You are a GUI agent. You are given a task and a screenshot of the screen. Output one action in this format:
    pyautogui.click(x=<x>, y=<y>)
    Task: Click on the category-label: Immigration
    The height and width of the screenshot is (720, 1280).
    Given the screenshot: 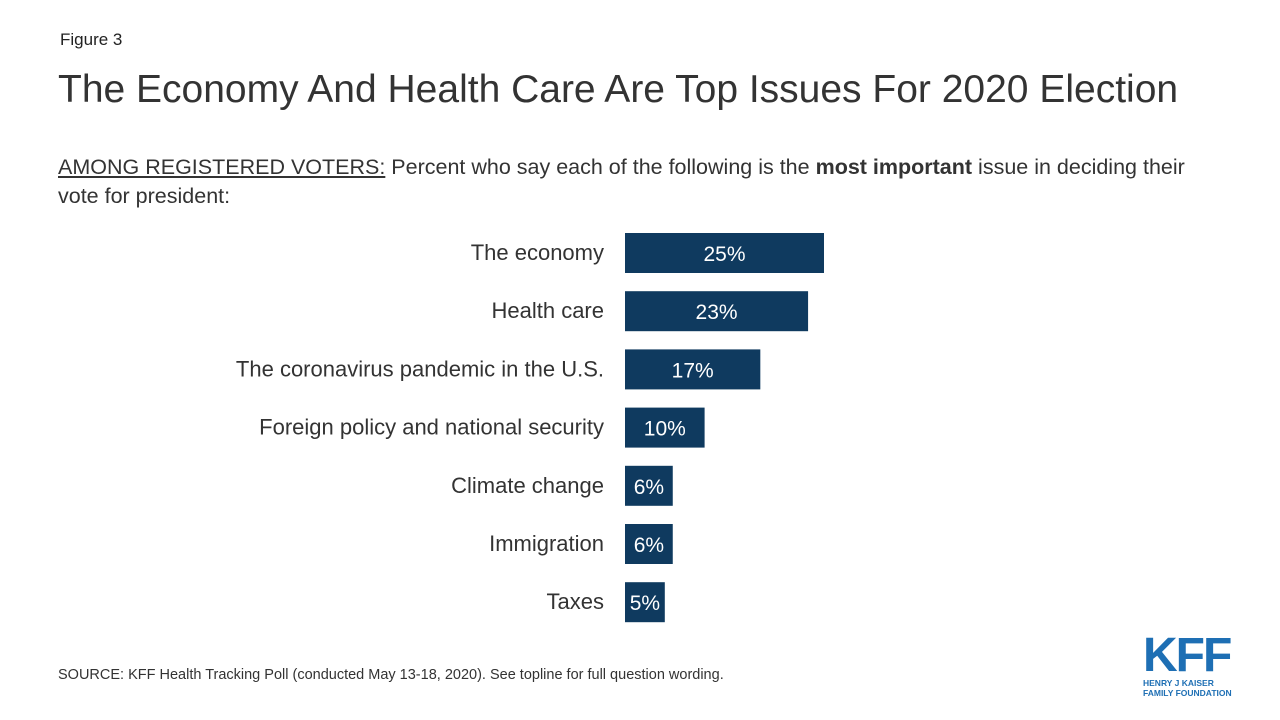 What is the action you would take?
    pyautogui.click(x=546, y=543)
    